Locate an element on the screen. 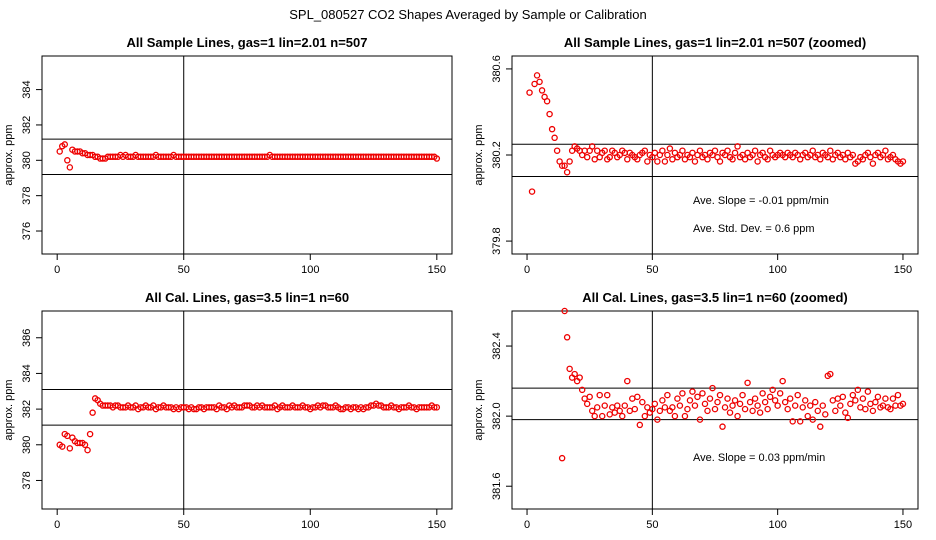  y-tick-label: 380 is located at coordinates (27, 445).